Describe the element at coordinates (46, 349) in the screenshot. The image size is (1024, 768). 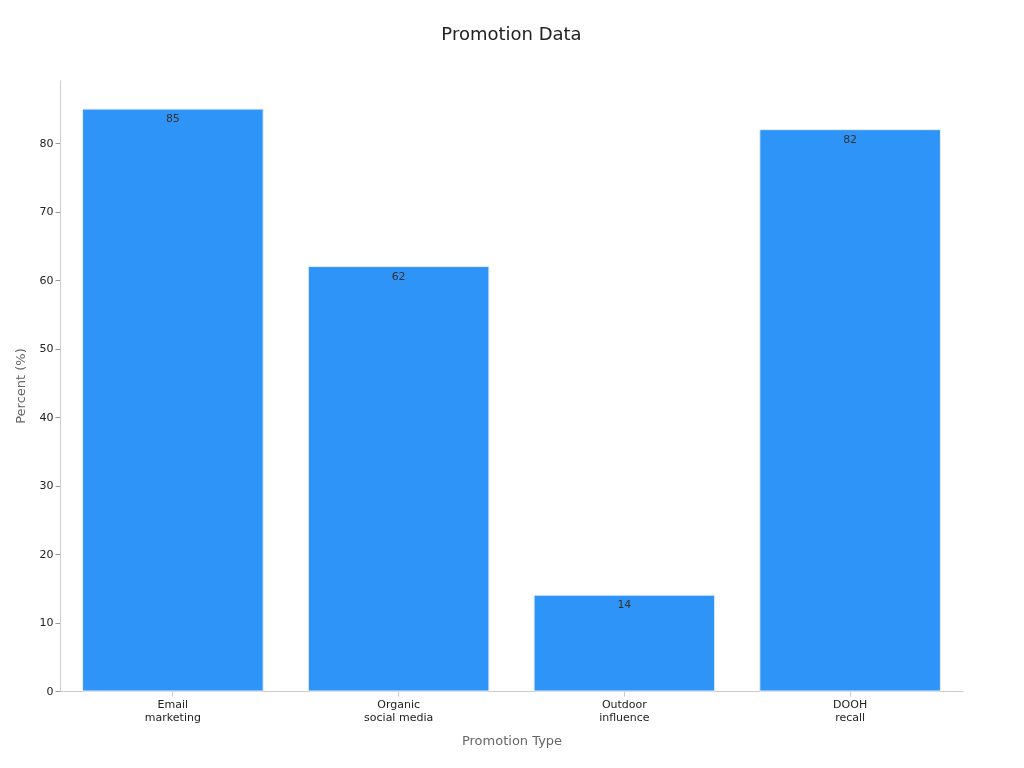
I see `y-tick-label: 50` at that location.